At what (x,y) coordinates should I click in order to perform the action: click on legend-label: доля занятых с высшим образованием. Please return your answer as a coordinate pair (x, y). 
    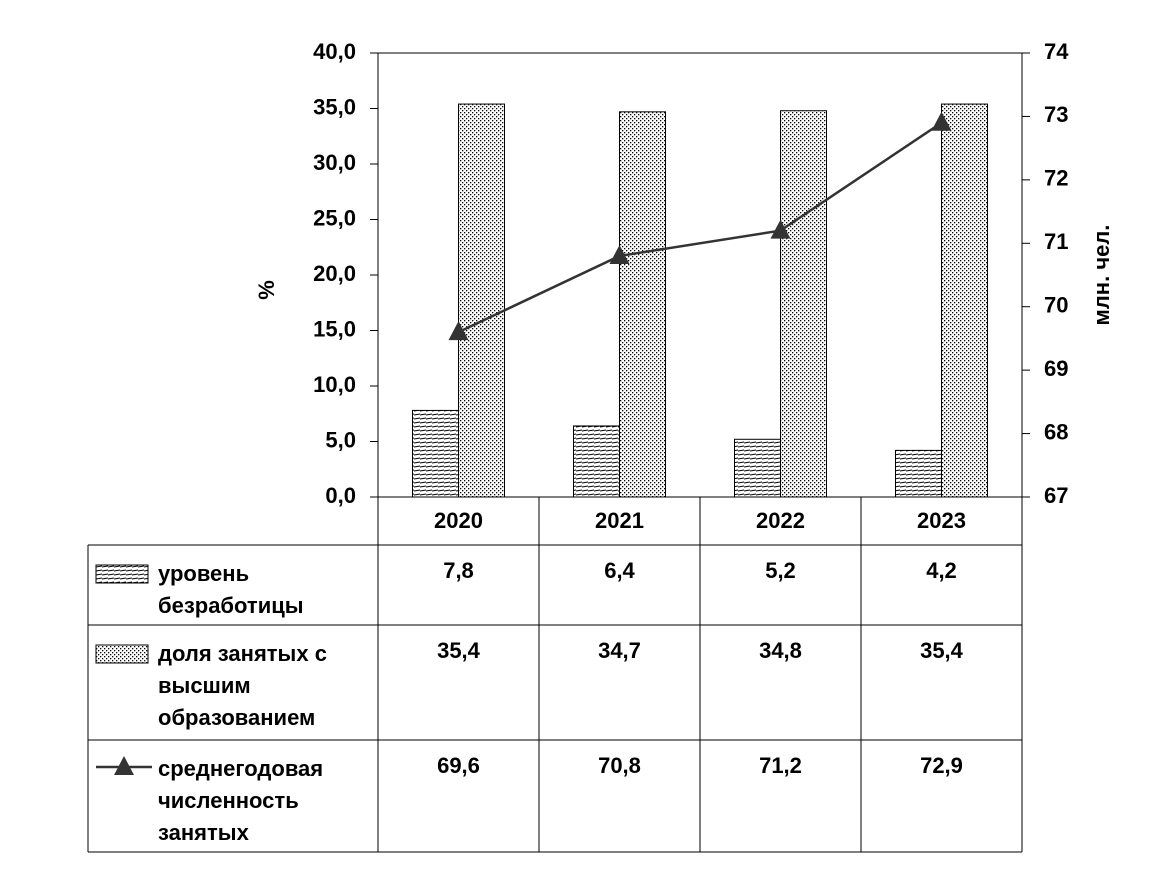
    Looking at the image, I should click on (242, 685).